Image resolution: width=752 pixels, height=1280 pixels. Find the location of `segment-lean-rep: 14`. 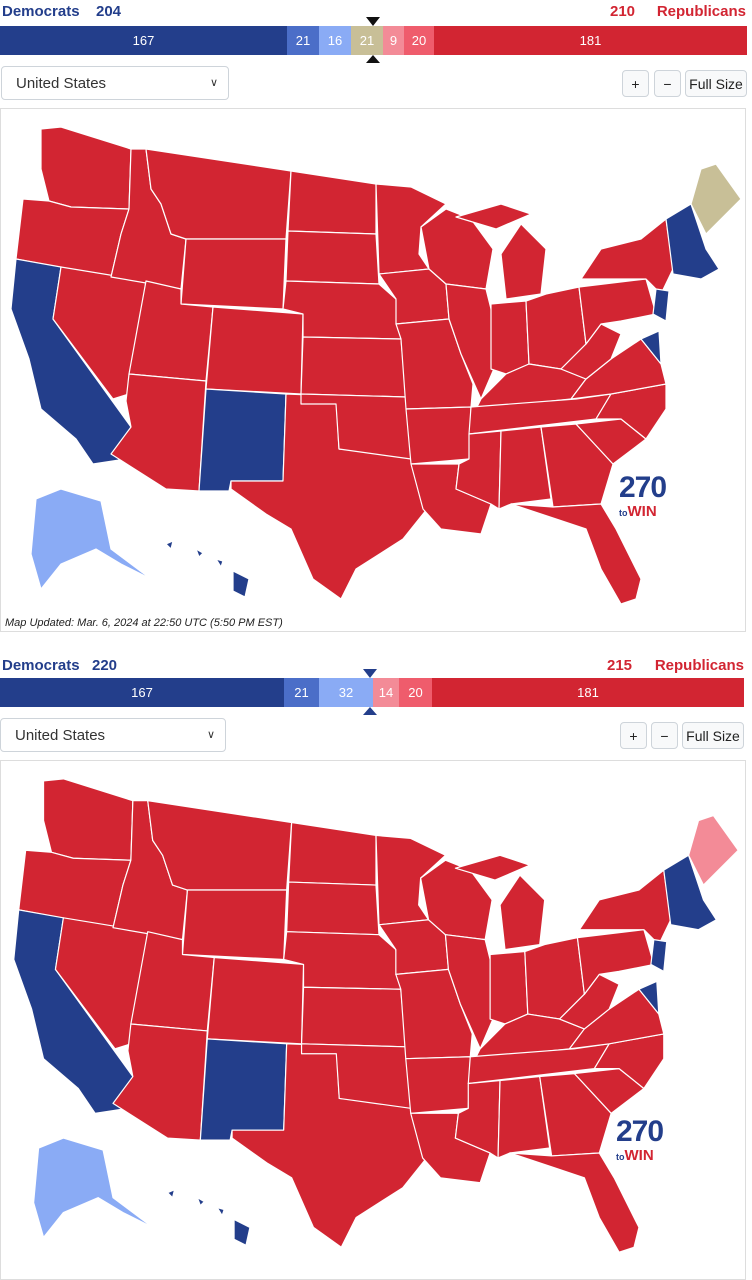

segment-lean-rep: 14 is located at coordinates (386, 692).